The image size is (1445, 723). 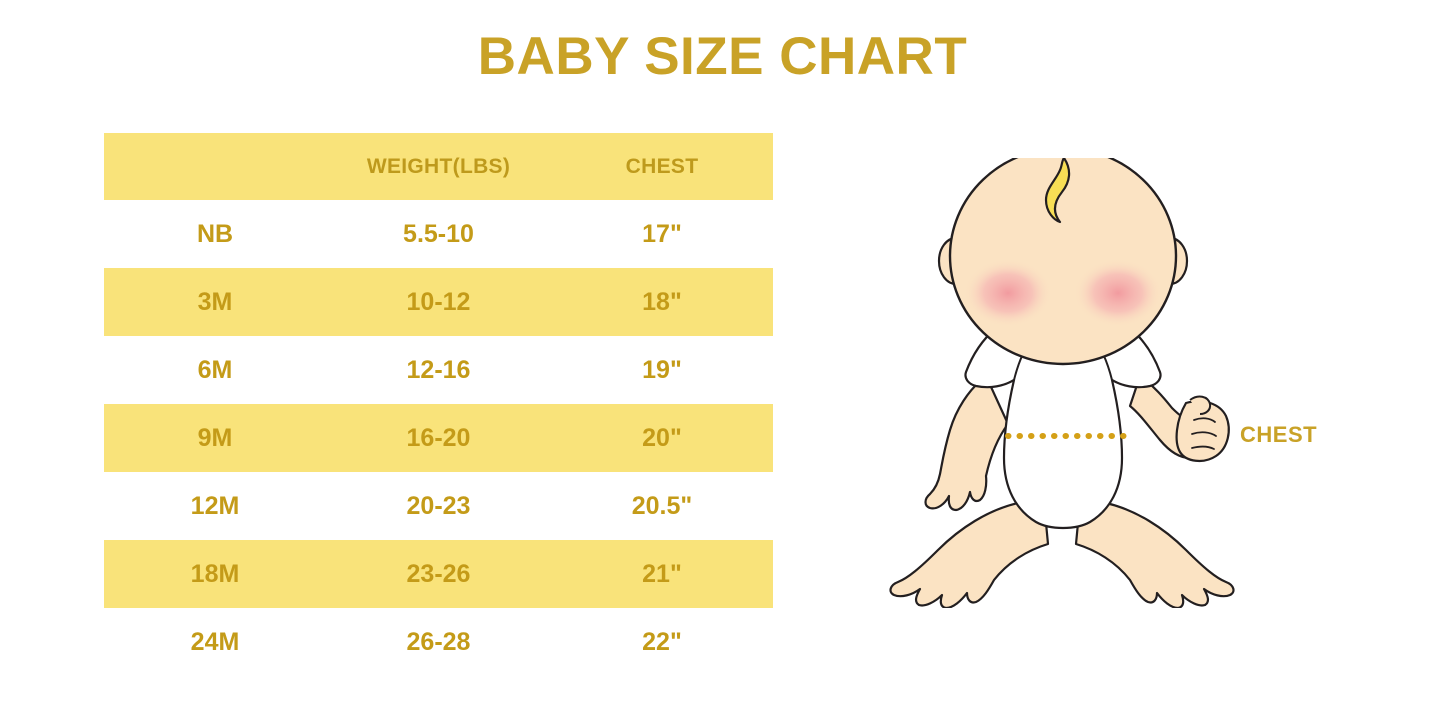 I want to click on baby-cheek-left, so click(x=1008, y=293).